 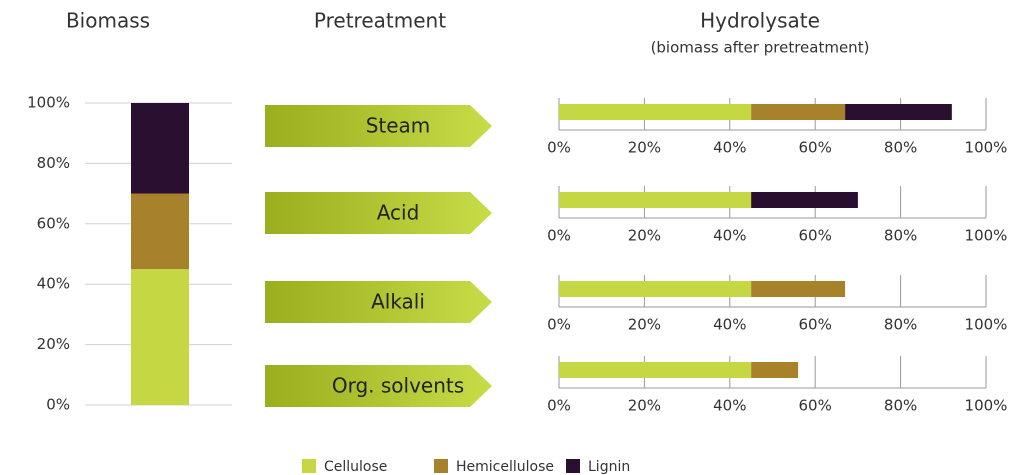 What do you see at coordinates (53, 344) in the screenshot?
I see `y-tick-label: 20%` at bounding box center [53, 344].